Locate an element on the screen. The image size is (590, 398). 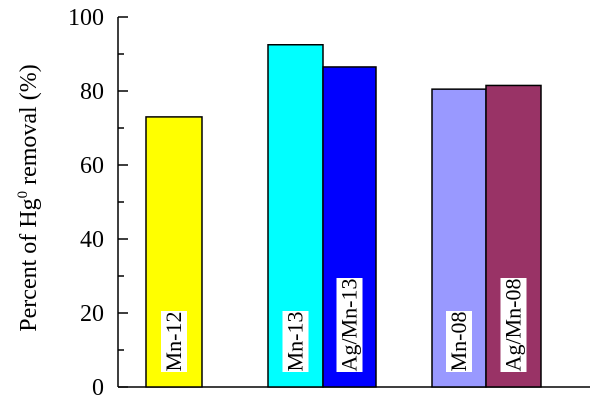
y-axis-title: Percent of Hg0 removal (%) is located at coordinates (28, 197).